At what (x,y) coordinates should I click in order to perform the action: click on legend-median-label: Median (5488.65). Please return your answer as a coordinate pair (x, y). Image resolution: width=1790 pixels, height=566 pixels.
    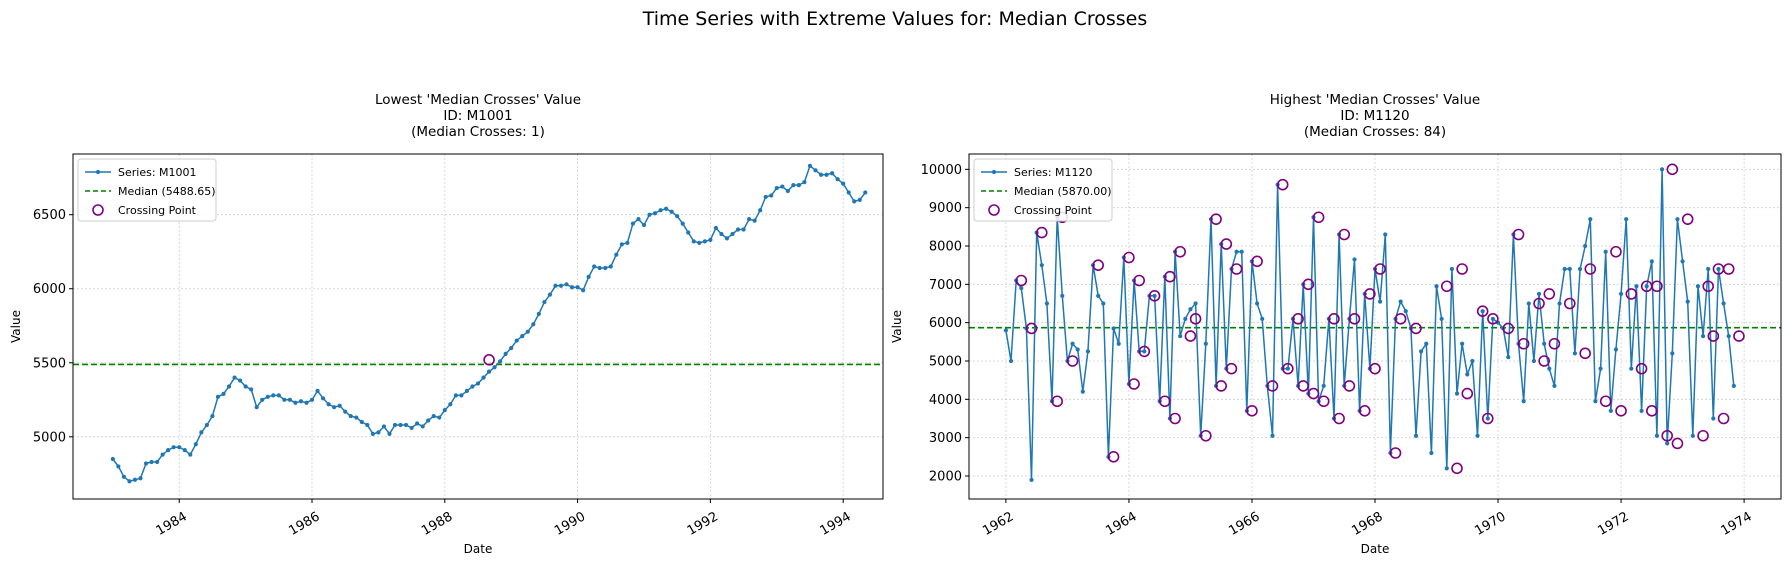
    Looking at the image, I should click on (167, 191).